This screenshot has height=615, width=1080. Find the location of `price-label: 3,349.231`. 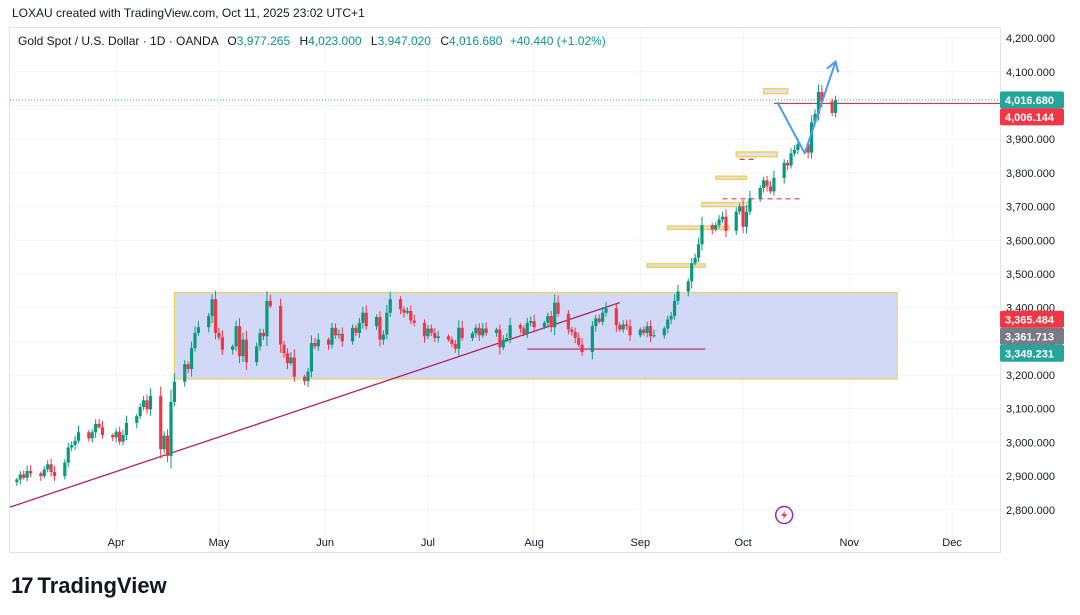

price-label: 3,349.231 is located at coordinates (1032, 353).